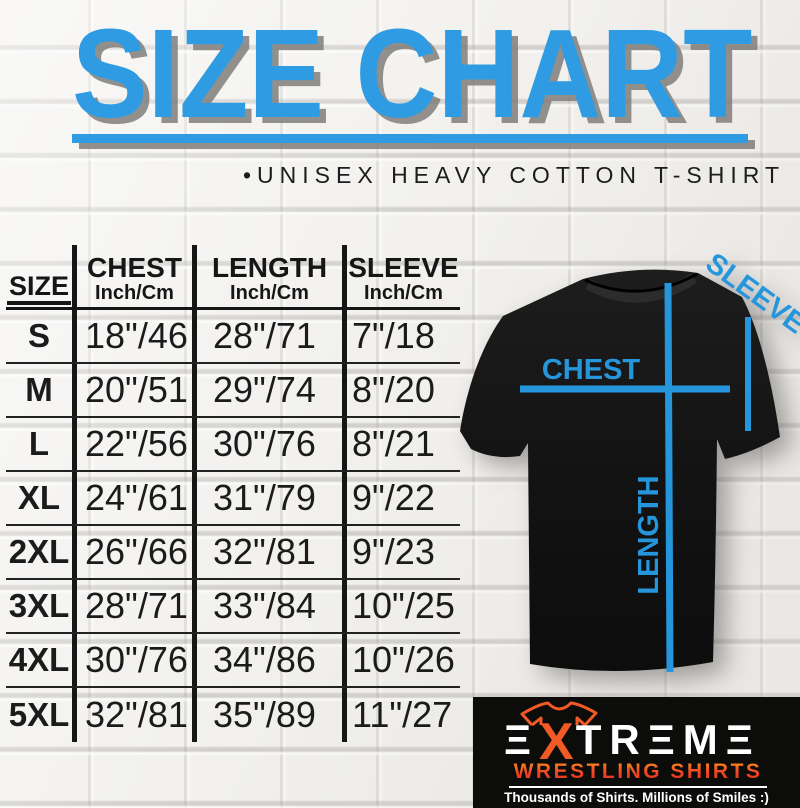 Image resolution: width=800 pixels, height=808 pixels. I want to click on length-cell: 34"/86, so click(272, 660).